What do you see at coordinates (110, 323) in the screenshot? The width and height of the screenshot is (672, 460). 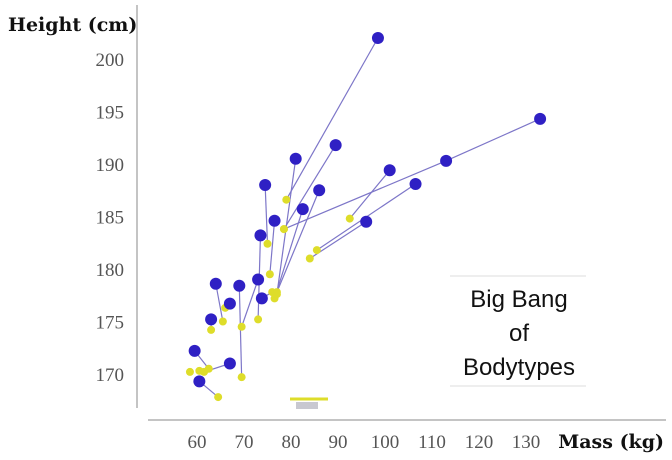 I see `y-tick-label: 175` at bounding box center [110, 323].